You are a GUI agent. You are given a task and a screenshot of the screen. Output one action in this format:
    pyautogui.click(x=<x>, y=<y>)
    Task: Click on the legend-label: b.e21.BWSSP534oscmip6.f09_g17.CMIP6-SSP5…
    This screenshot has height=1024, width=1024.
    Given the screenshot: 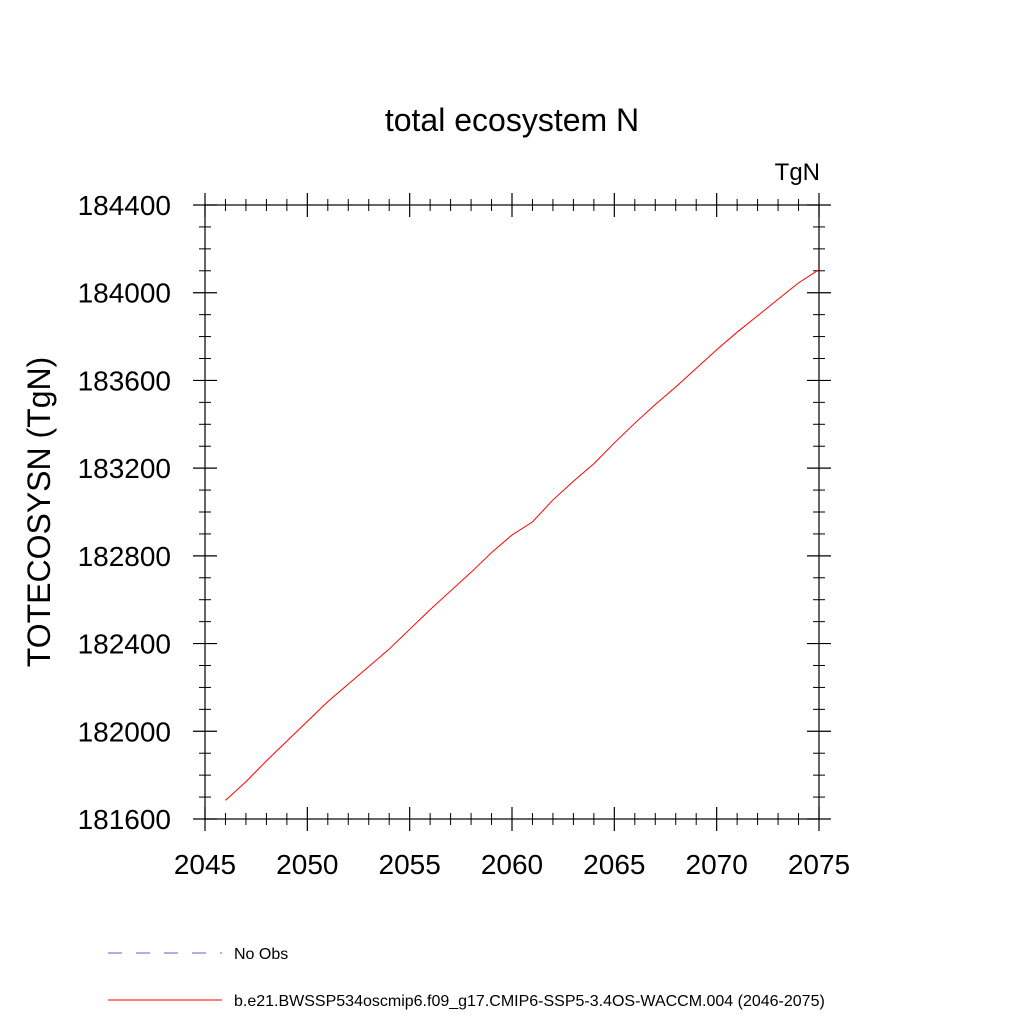 What is the action you would take?
    pyautogui.click(x=529, y=1001)
    